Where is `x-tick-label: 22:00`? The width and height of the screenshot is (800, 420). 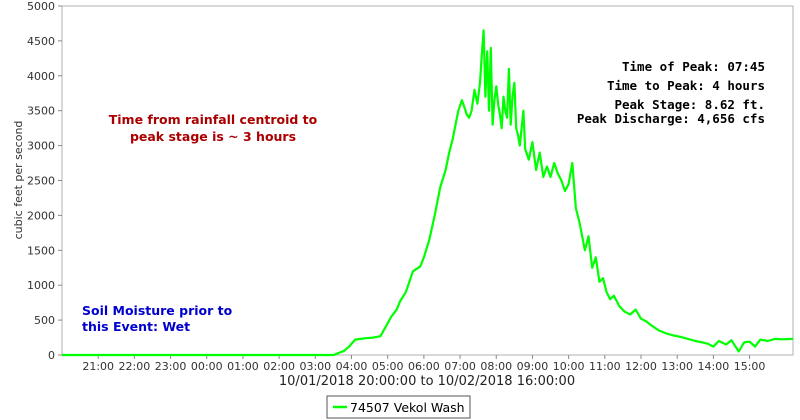
x-tick-label: 22:00 is located at coordinates (135, 366).